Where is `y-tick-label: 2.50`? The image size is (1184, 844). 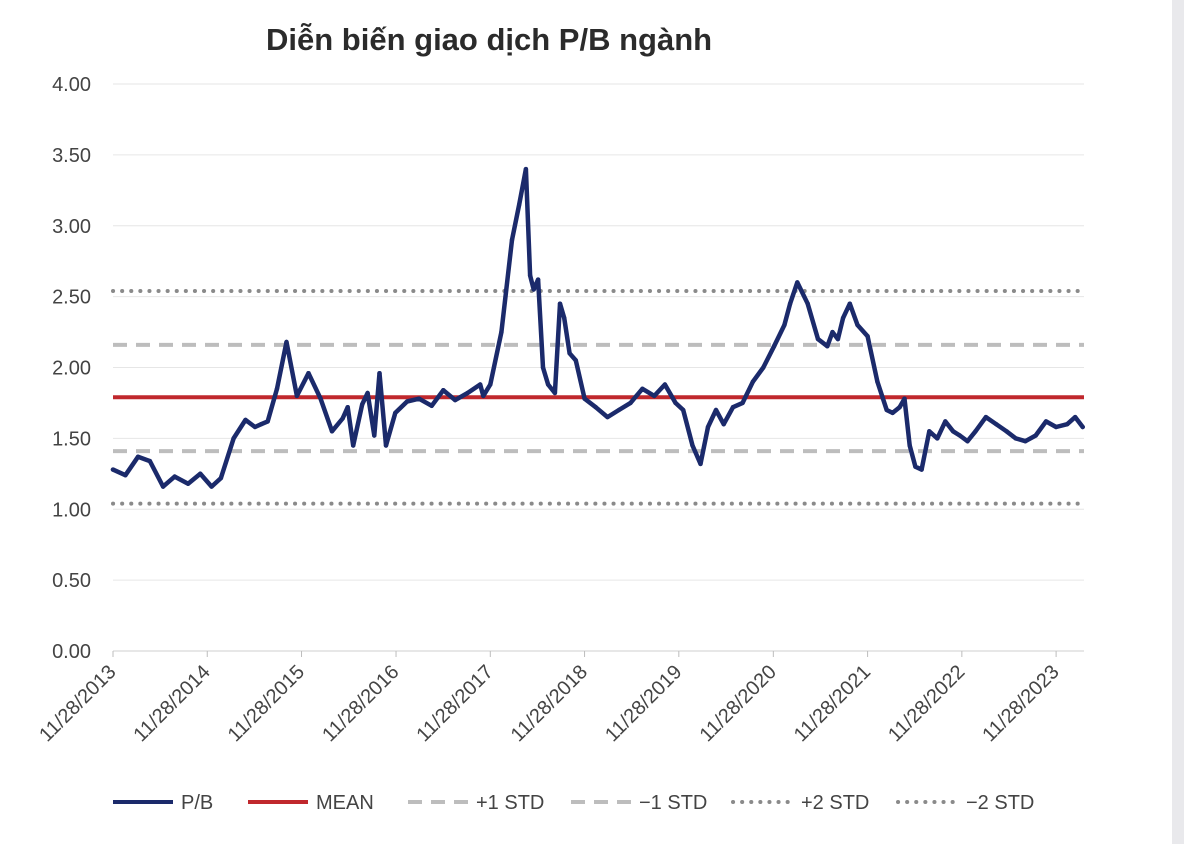 y-tick-label: 2.50 is located at coordinates (71, 298).